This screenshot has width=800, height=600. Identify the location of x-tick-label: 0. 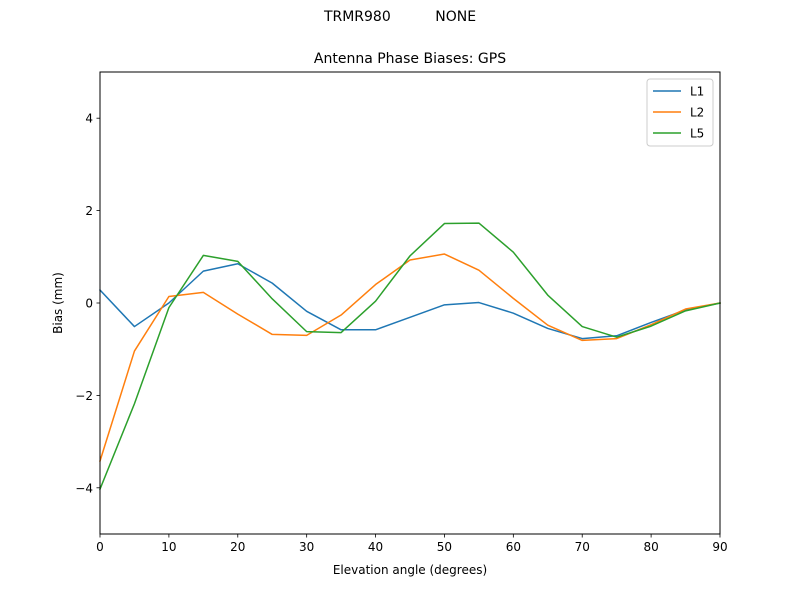
(100, 547).